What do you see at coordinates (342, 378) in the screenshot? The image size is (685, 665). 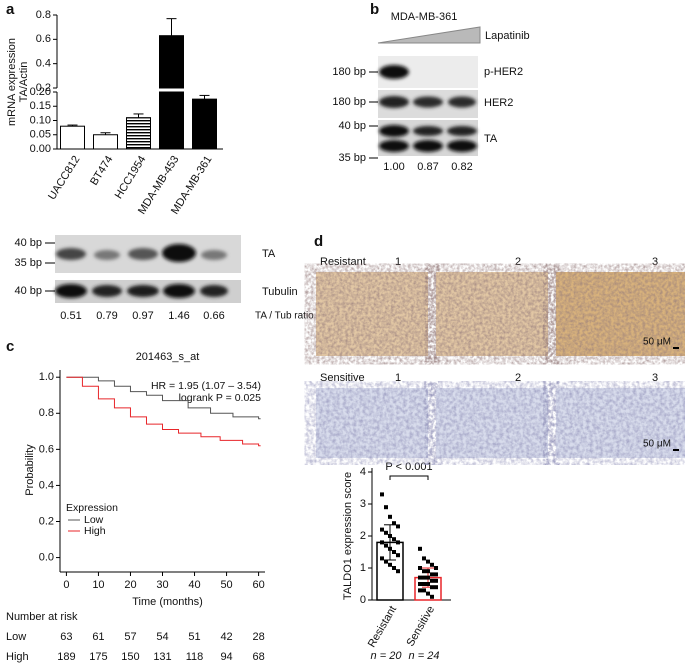 I see `group-label: Sensitive` at bounding box center [342, 378].